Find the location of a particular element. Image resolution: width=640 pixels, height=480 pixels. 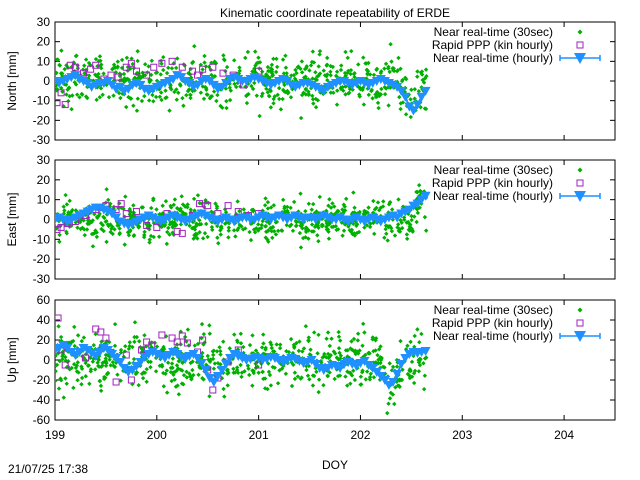

y-tick-label: -60 is located at coordinates (42, 420).